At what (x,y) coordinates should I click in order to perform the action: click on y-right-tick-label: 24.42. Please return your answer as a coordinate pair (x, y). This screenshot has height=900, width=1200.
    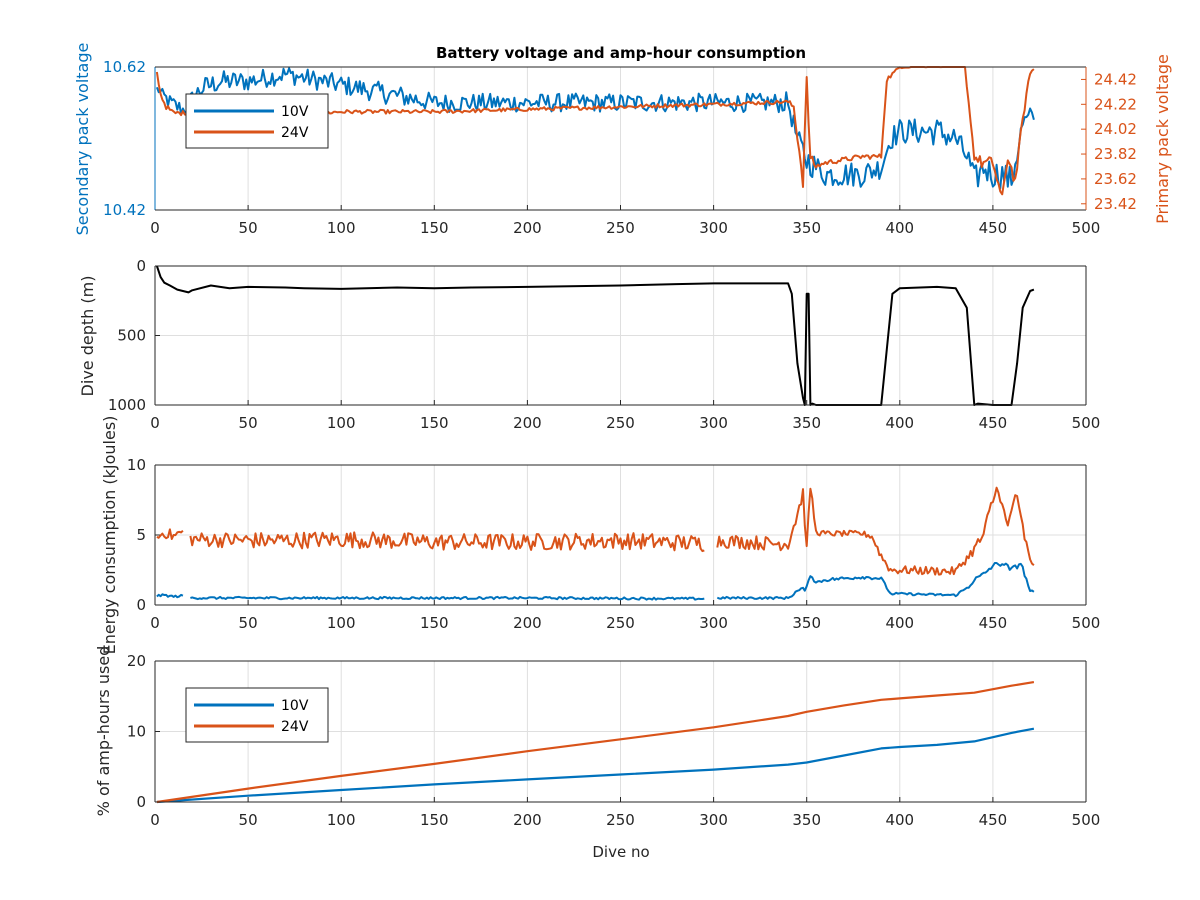
    Looking at the image, I should click on (1115, 79).